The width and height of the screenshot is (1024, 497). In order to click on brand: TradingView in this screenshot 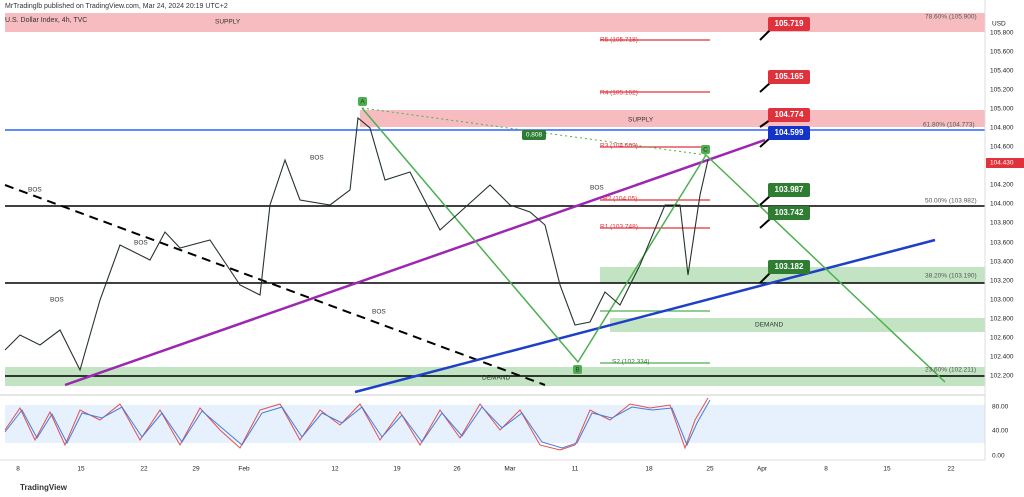, I will do `click(44, 487)`.